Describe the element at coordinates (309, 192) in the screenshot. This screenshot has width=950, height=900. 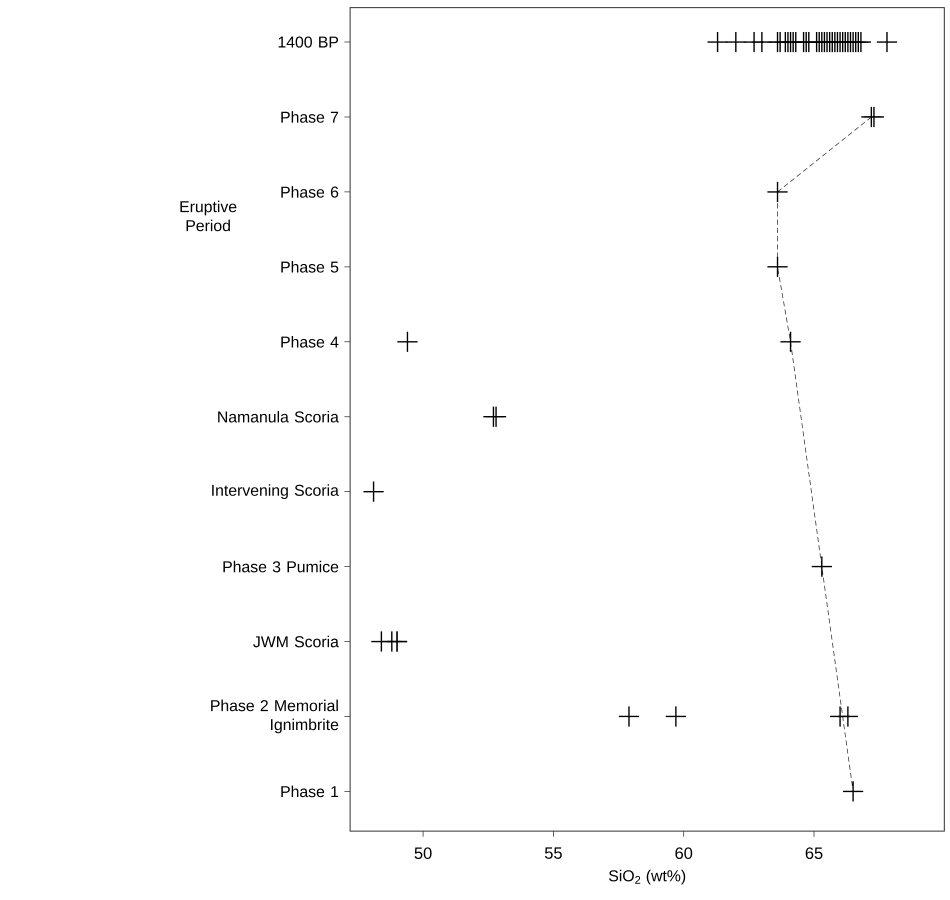
I see `y-tick-label: Phase 6` at that location.